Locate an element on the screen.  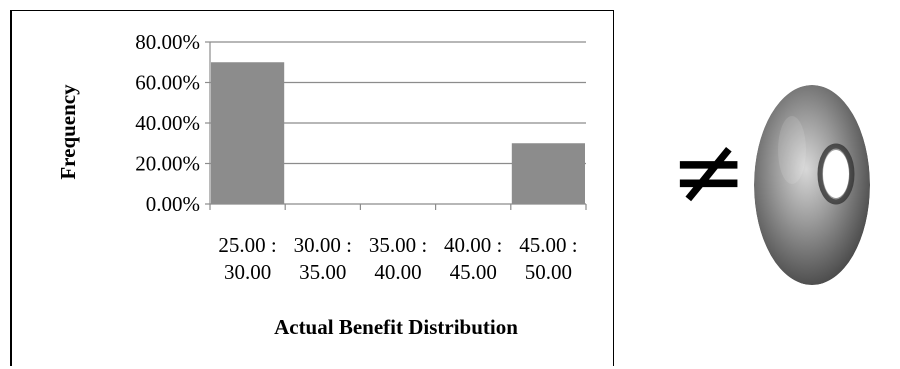
y-tick-label: 40.00% is located at coordinates (167, 123).